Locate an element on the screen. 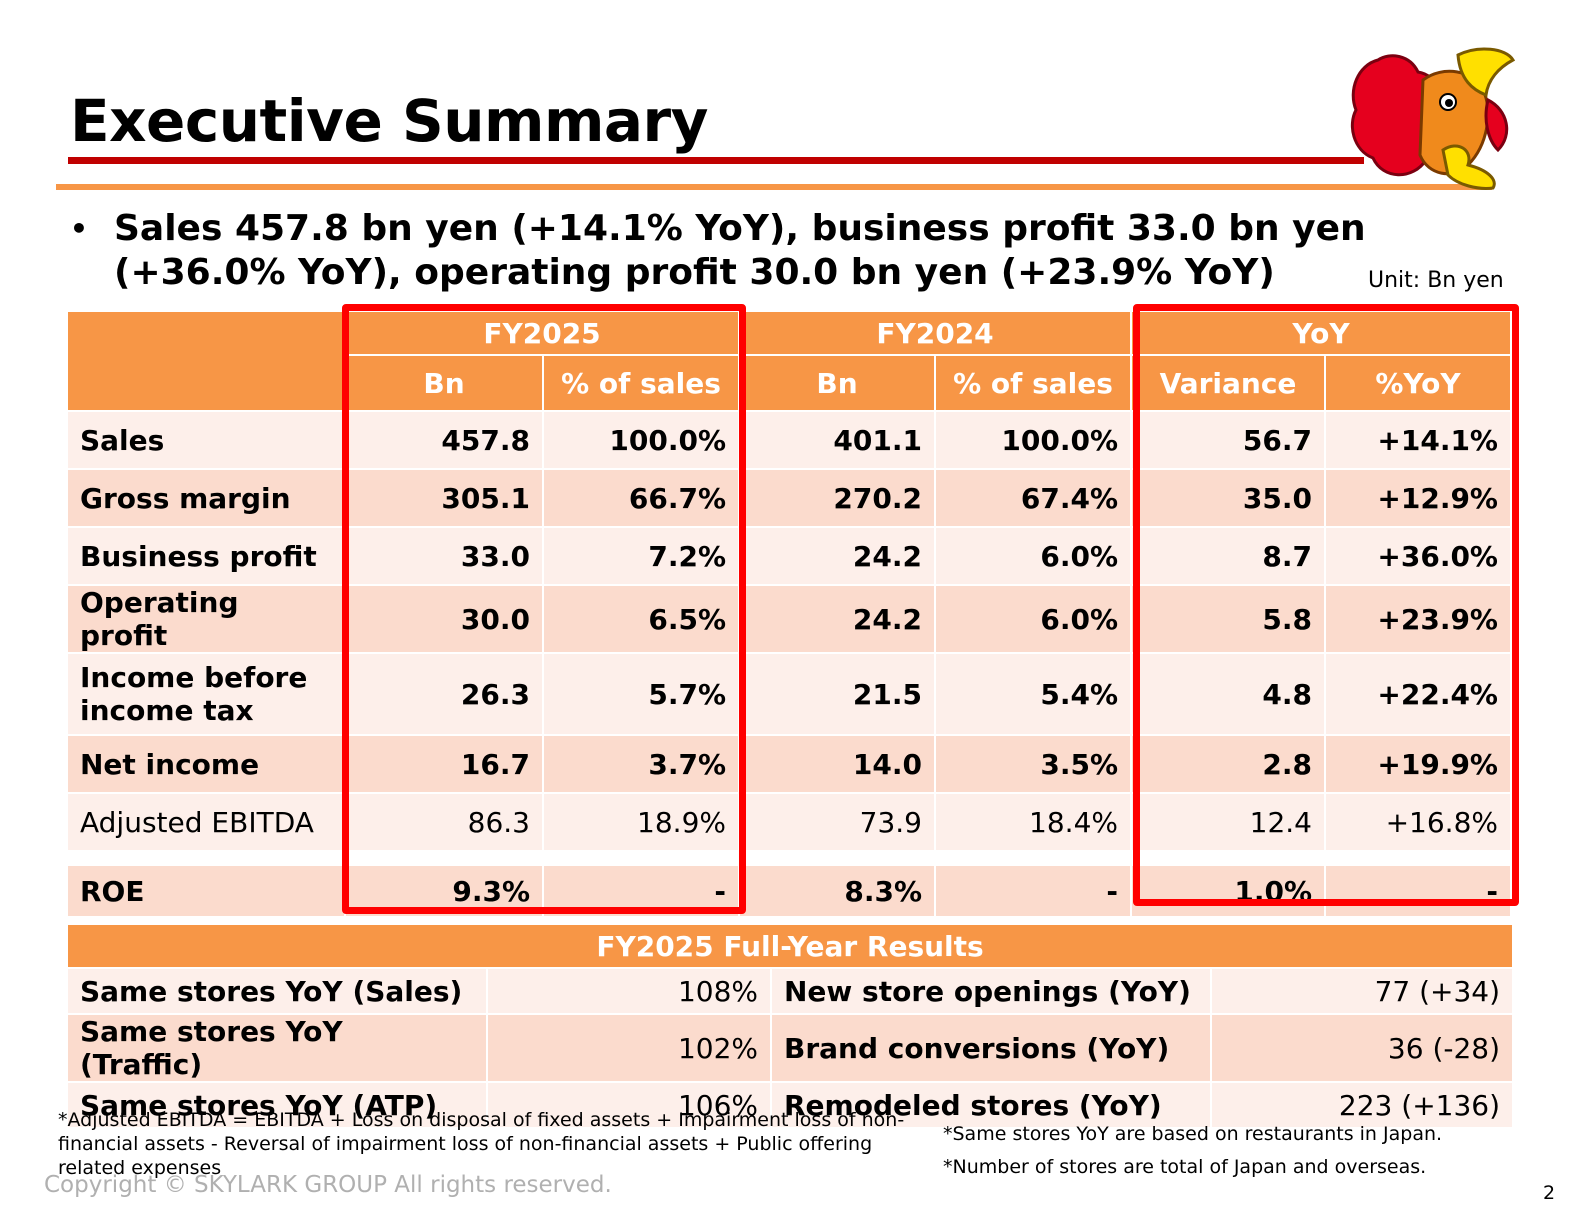 The image size is (1584, 1224). cell: 18.9% is located at coordinates (641, 822).